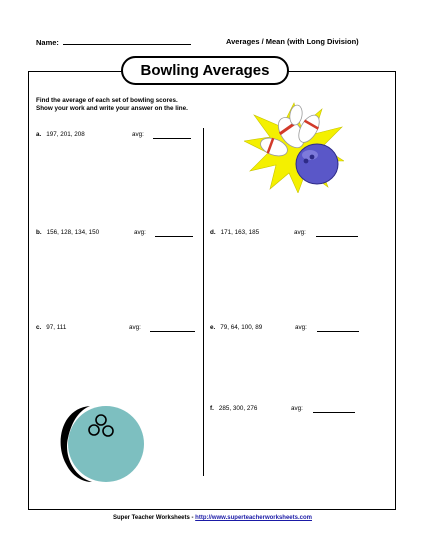 The width and height of the screenshot is (425, 550). I want to click on problem-b: b. 156, 128, 134, 150 avg:, so click(116, 233).